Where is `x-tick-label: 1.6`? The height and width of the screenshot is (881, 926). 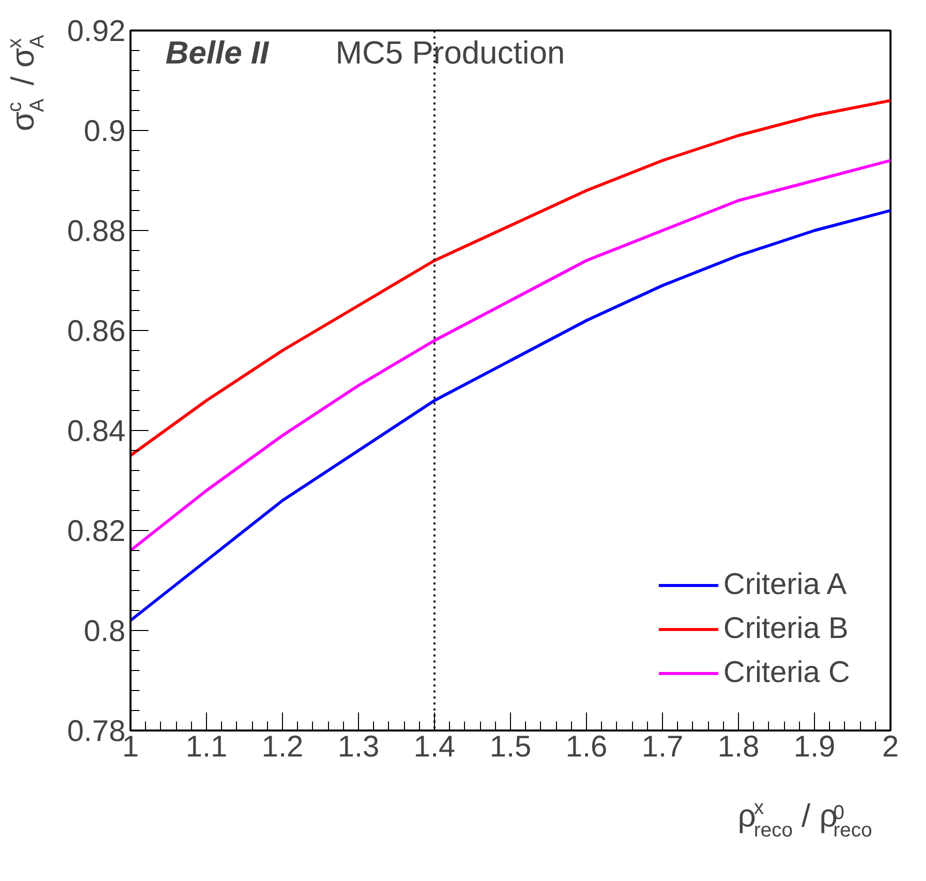
x-tick-label: 1.6 is located at coordinates (587, 747).